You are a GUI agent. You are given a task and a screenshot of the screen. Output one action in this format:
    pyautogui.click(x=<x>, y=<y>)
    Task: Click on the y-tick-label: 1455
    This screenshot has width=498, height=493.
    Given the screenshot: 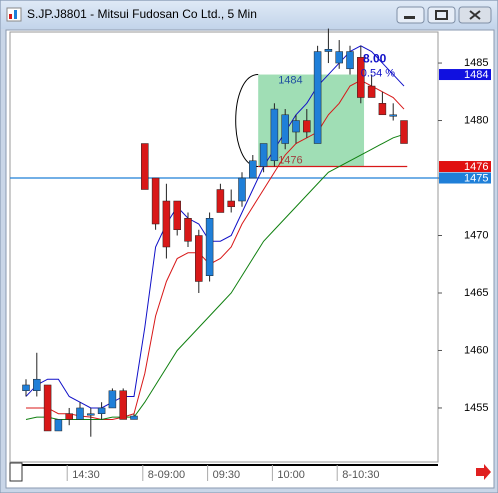 What is the action you would take?
    pyautogui.click(x=476, y=408)
    